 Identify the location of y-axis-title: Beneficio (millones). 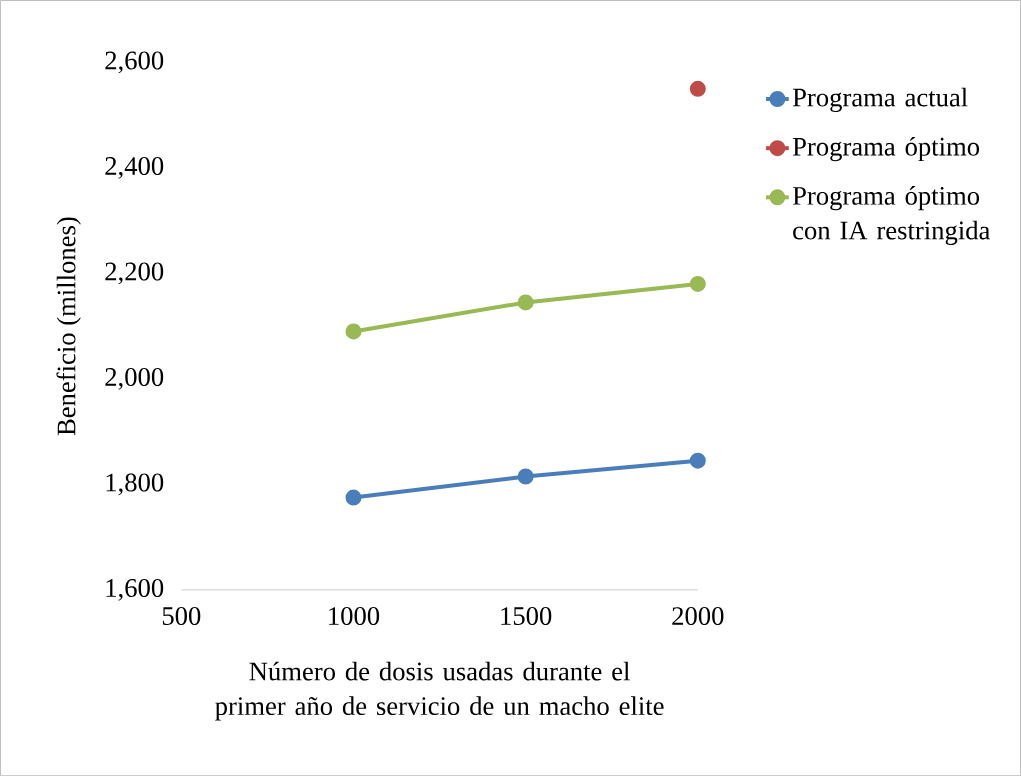
(68, 326).